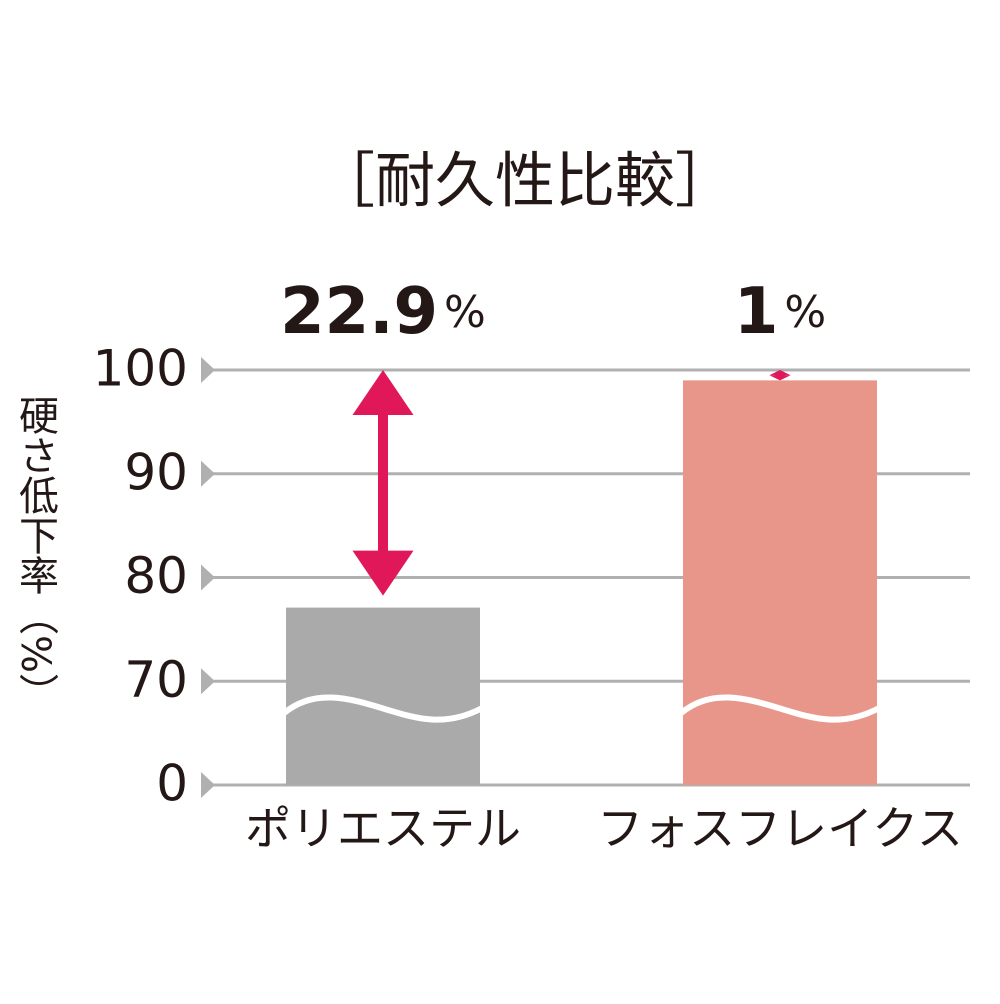  Describe the element at coordinates (383, 829) in the screenshot. I see `x-tick-label: ポリエステル` at that location.